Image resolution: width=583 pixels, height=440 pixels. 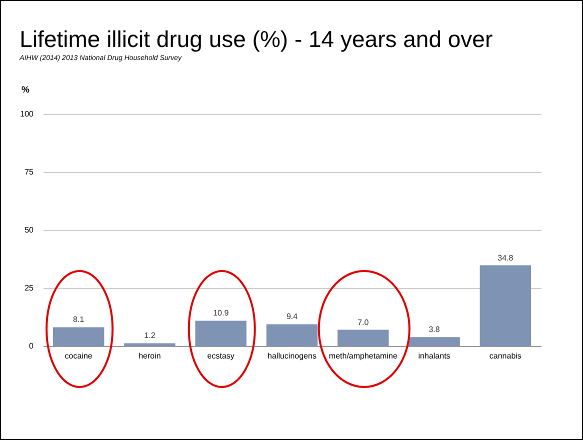 What do you see at coordinates (220, 356) in the screenshot?
I see `x-tick-label: ecstasy` at bounding box center [220, 356].